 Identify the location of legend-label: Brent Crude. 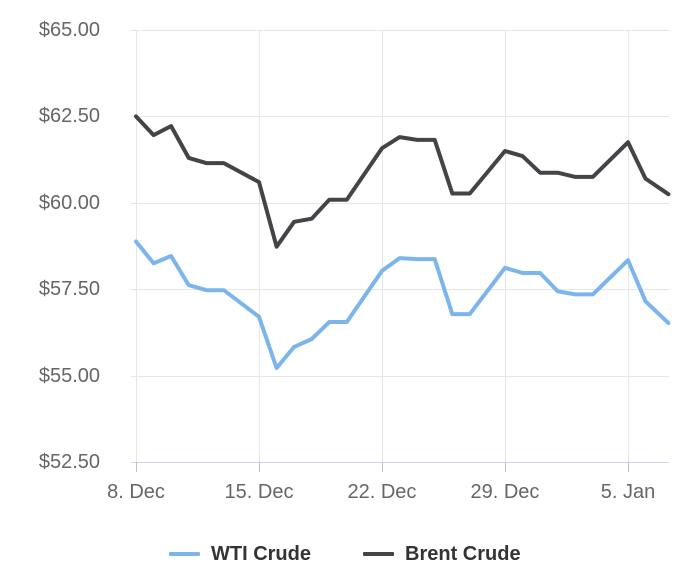
(463, 553).